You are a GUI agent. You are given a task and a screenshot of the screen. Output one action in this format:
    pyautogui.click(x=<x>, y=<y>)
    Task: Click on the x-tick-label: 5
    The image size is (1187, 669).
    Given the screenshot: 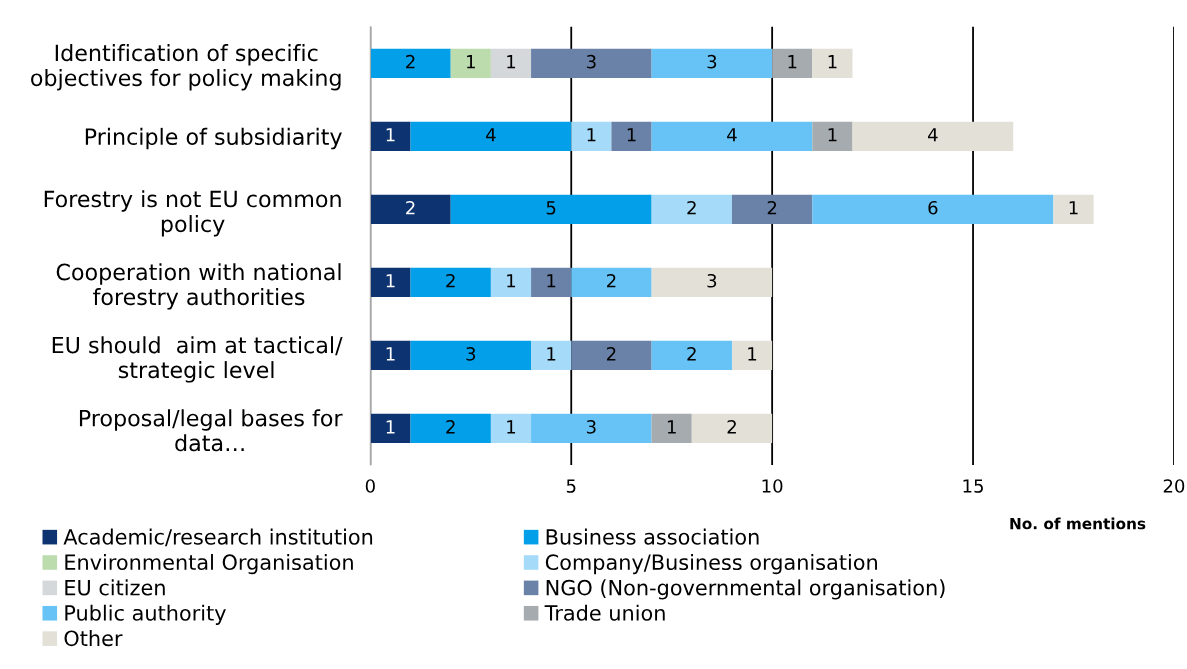 What is the action you would take?
    pyautogui.click(x=571, y=486)
    